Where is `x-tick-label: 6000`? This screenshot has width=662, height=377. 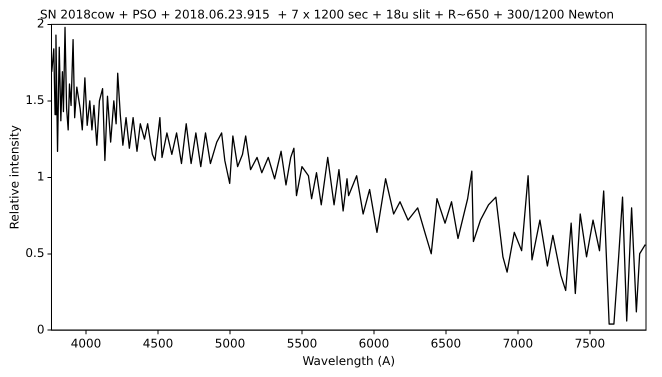
x-tick-label: 6000 is located at coordinates (374, 343).